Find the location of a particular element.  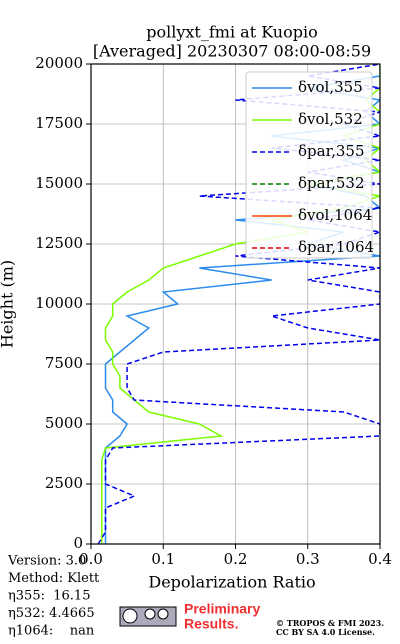

notice: Results. is located at coordinates (211, 624).